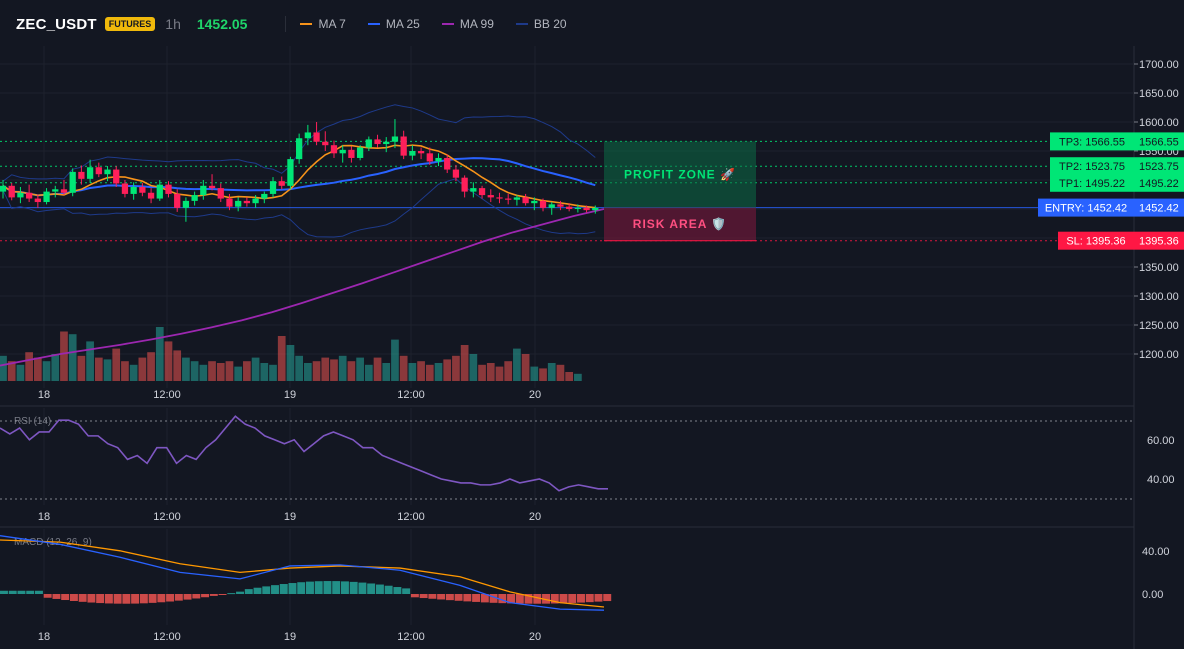 This screenshot has height=649, width=1184. What do you see at coordinates (1161, 441) in the screenshot?
I see `rsi-tick-label: 60.00` at bounding box center [1161, 441].